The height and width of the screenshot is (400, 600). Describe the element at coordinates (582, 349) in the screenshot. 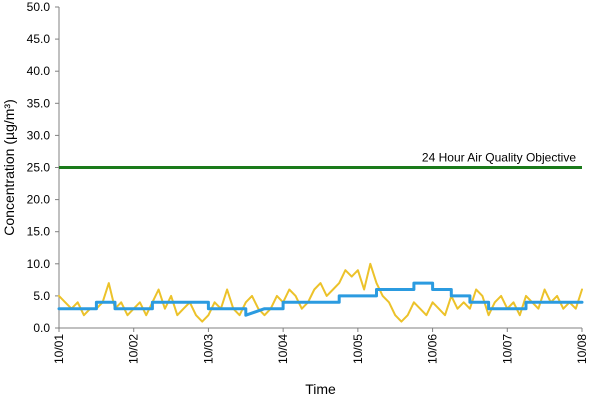

I see `x-tick-label: 10/08` at that location.